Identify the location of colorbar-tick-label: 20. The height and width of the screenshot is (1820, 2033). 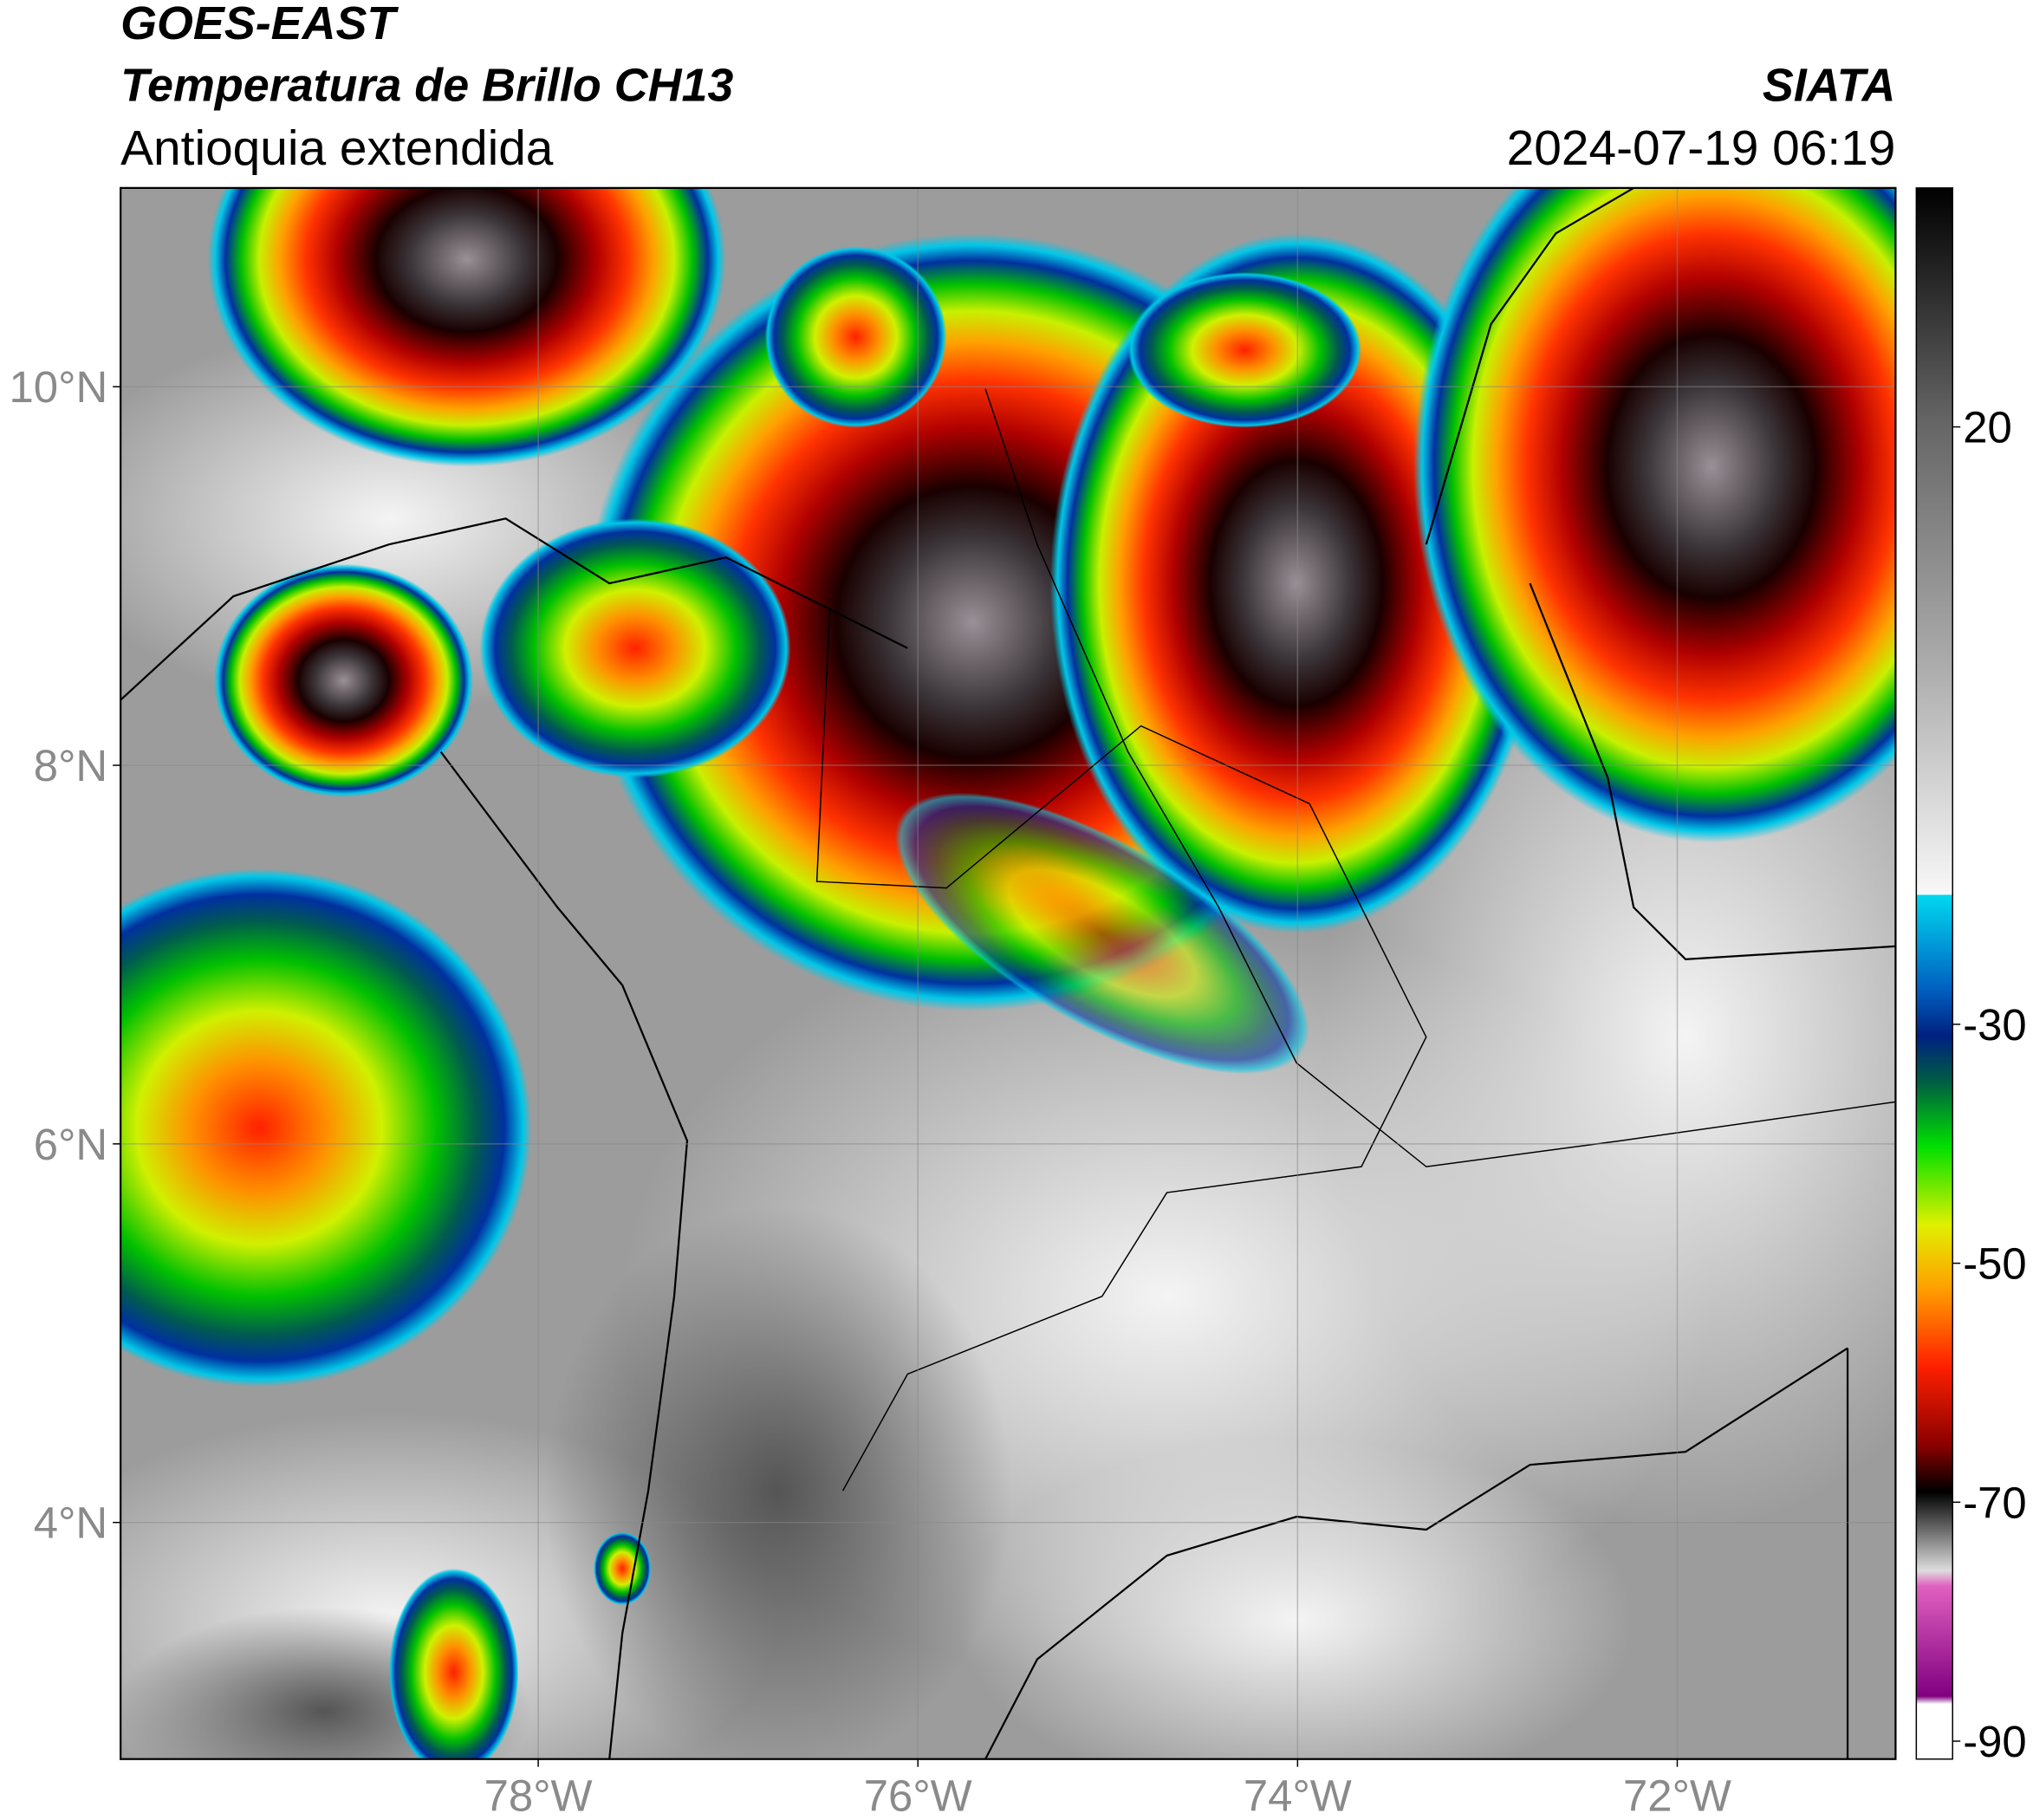
(1987, 427).